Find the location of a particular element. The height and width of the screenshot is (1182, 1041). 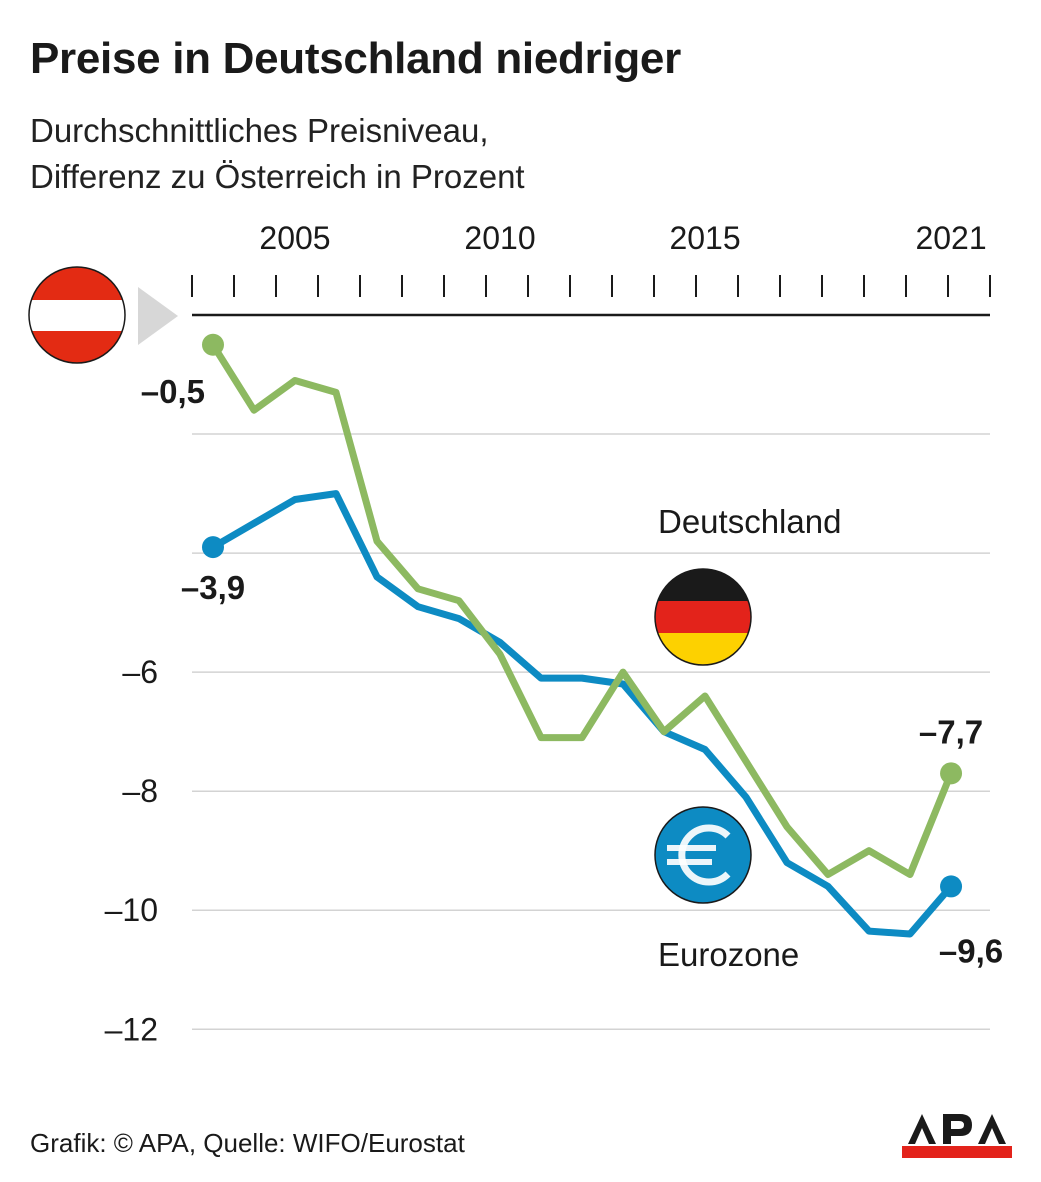

x-axis-labels: 2005 2010 2015 2021 is located at coordinates (622, 238).